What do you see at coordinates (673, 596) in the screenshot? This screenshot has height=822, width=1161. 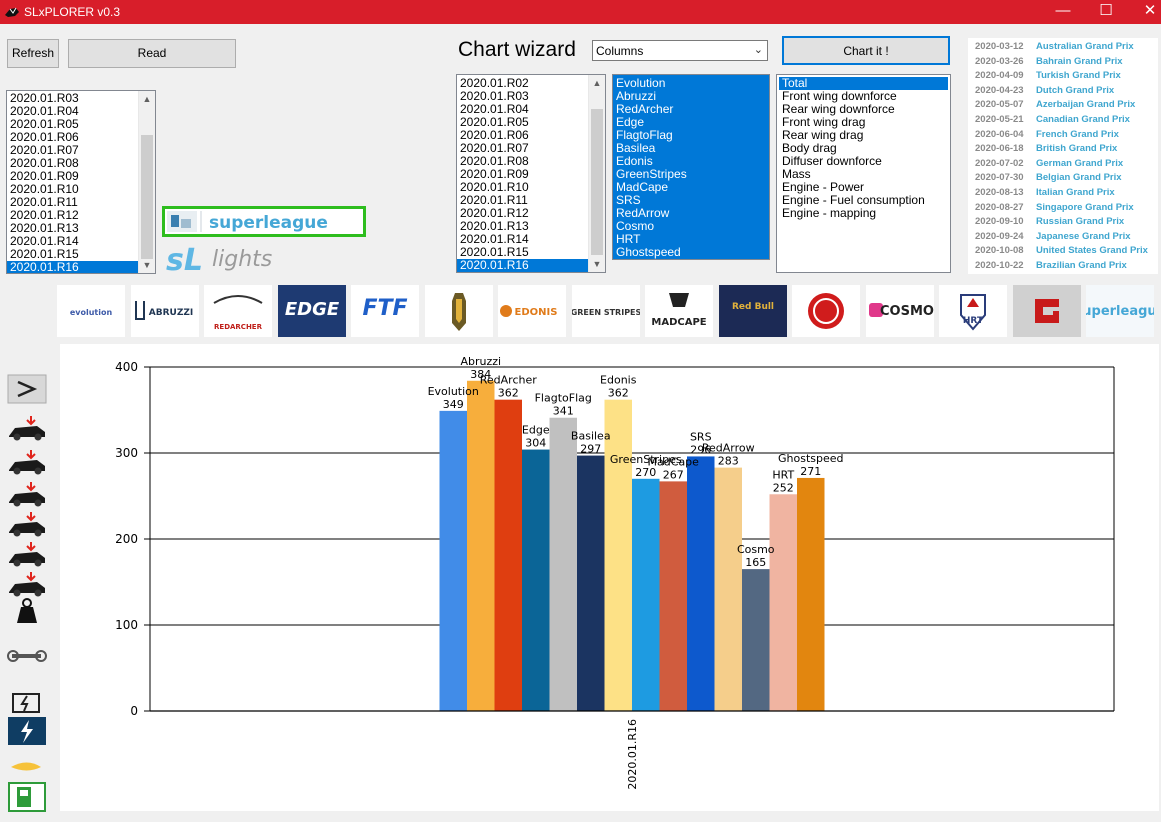 I see `bar-madcape` at bounding box center [673, 596].